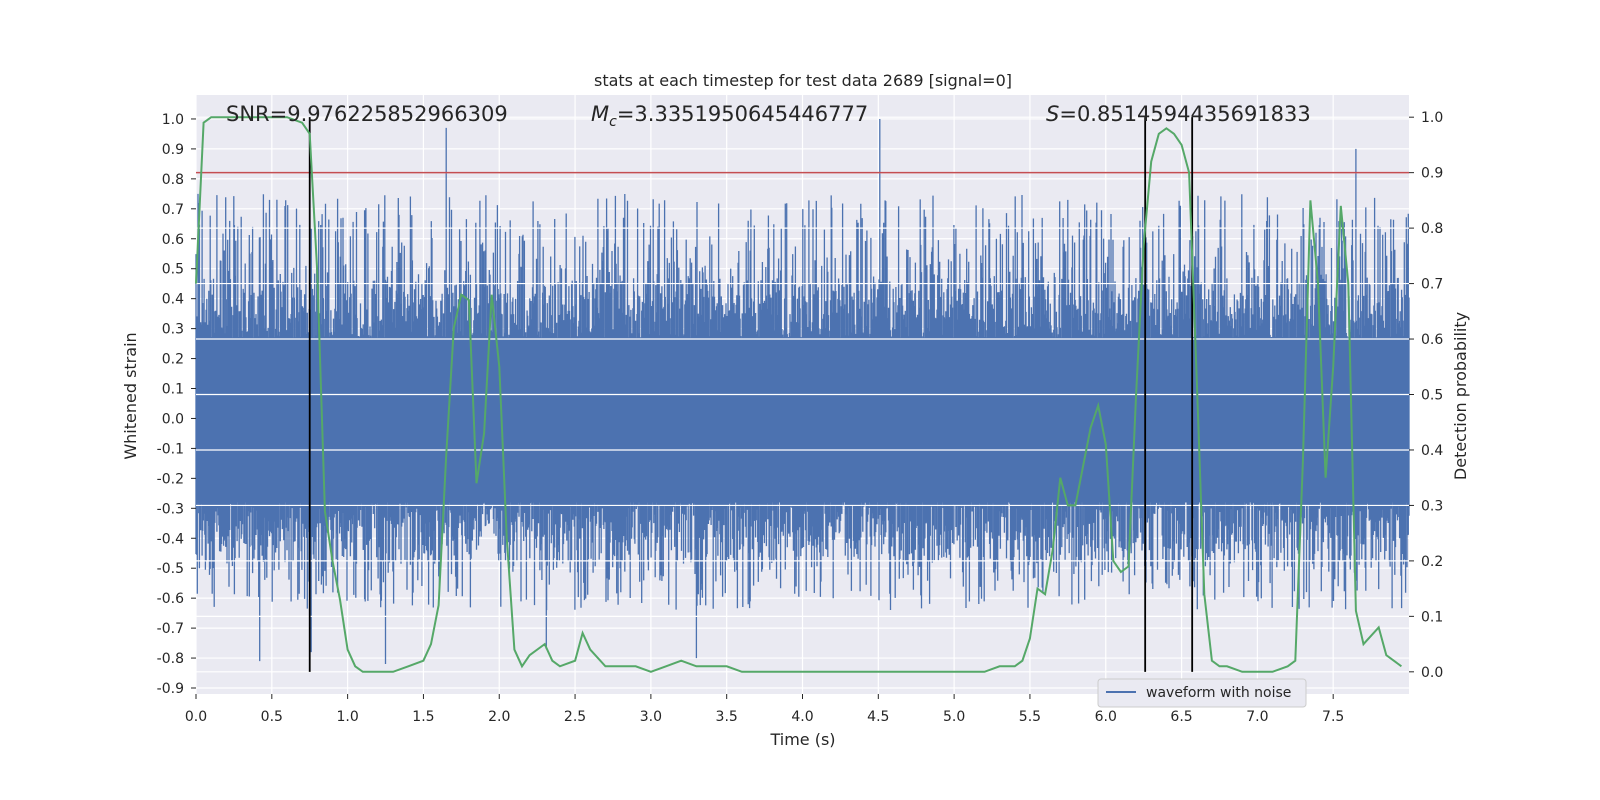 The height and width of the screenshot is (800, 1600). I want to click on y-tick-label: 0.9, so click(173, 150).